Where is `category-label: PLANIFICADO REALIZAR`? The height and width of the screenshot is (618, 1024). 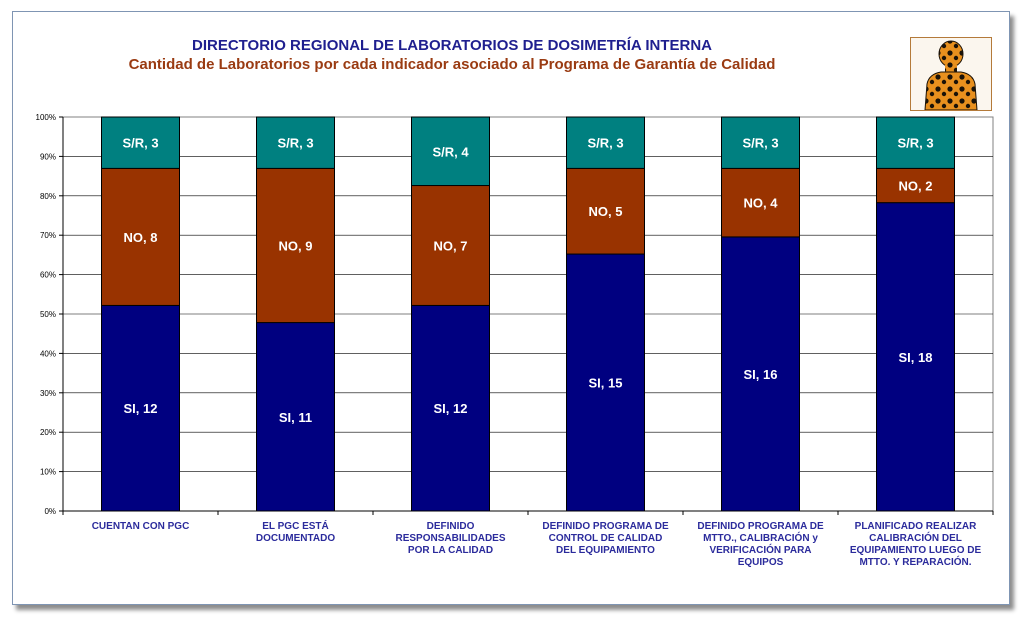
category-label: PLANIFICADO REALIZAR is located at coordinates (916, 526).